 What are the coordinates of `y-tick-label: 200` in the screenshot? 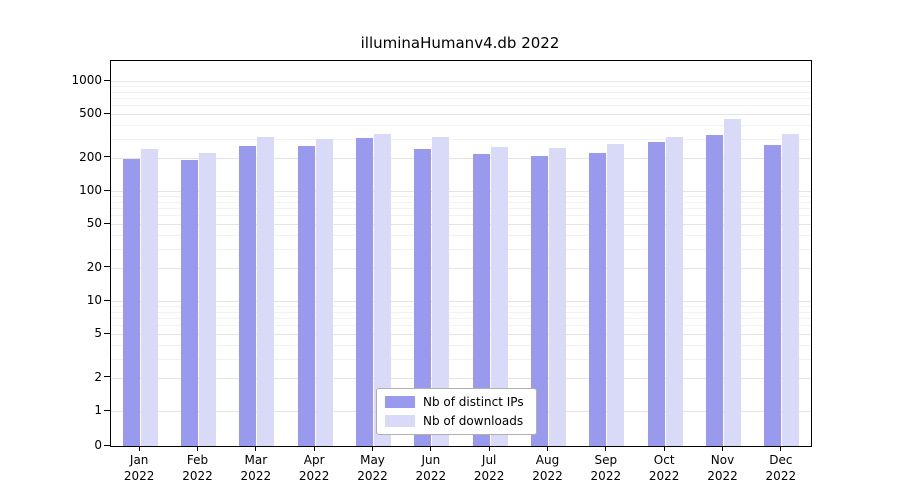 It's located at (90, 156).